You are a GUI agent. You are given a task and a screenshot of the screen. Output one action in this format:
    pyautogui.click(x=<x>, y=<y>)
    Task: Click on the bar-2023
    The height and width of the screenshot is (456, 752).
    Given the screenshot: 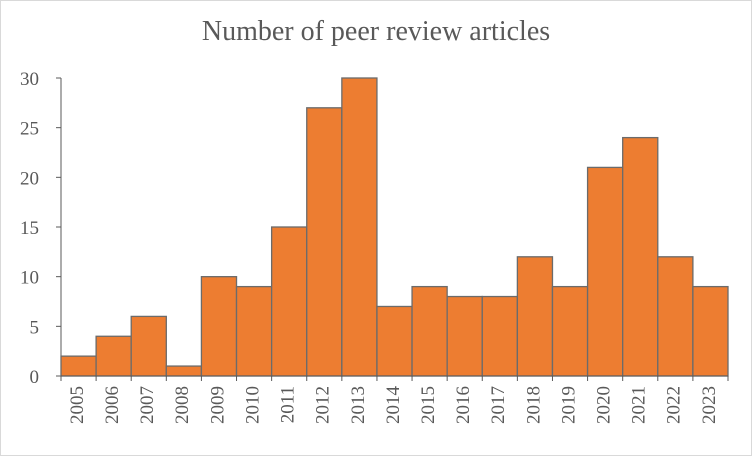 What is the action you would take?
    pyautogui.click(x=710, y=331)
    